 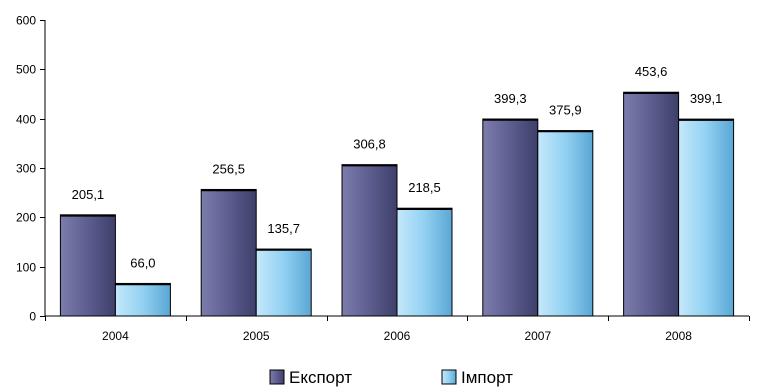 What do you see at coordinates (26, 169) in the screenshot?
I see `y-tick-label: 300` at bounding box center [26, 169].